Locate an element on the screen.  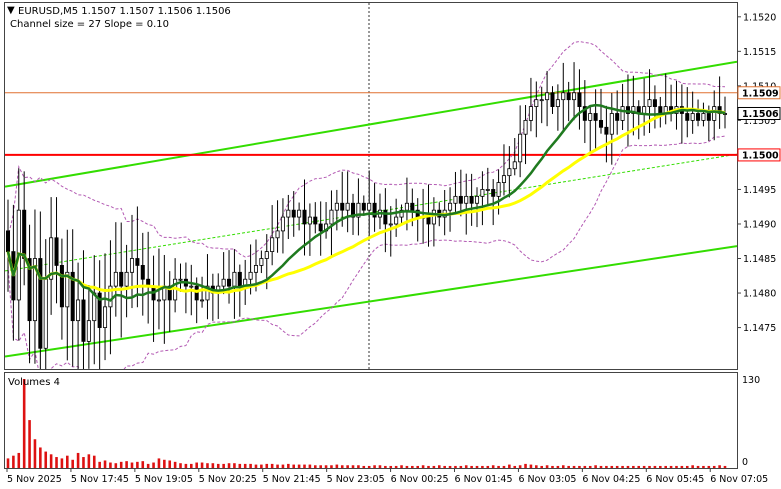
x-tick-label: 6 Nov 00:25 is located at coordinates (420, 479).